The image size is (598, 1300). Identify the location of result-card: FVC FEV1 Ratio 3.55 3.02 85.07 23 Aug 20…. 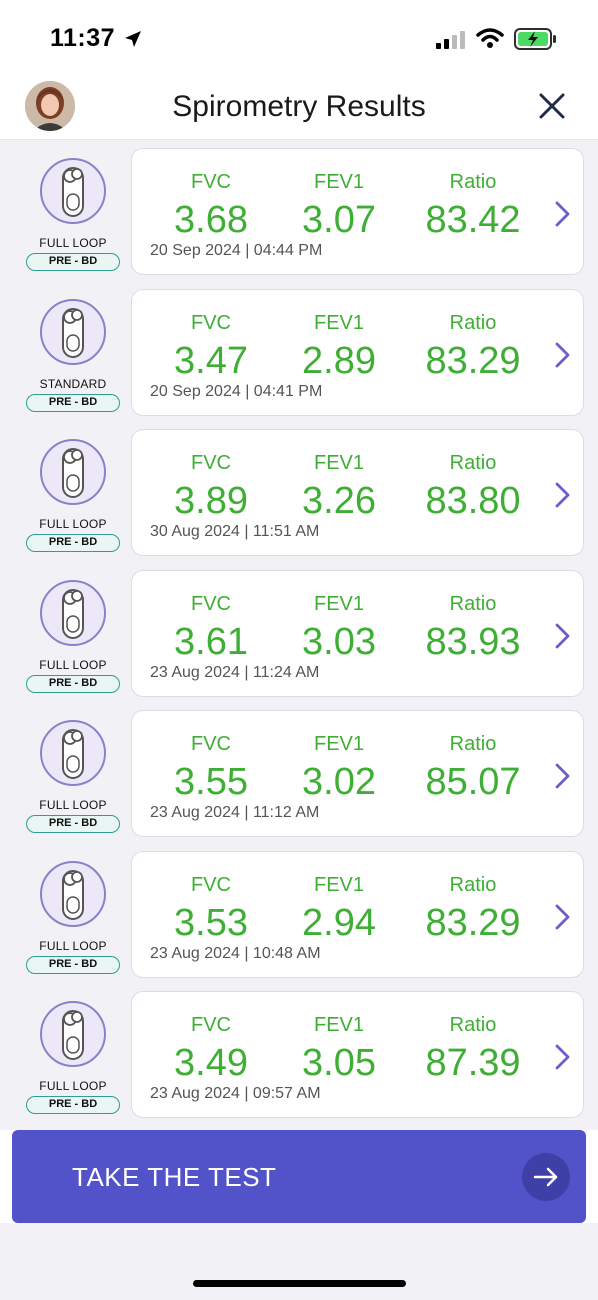
(357, 773).